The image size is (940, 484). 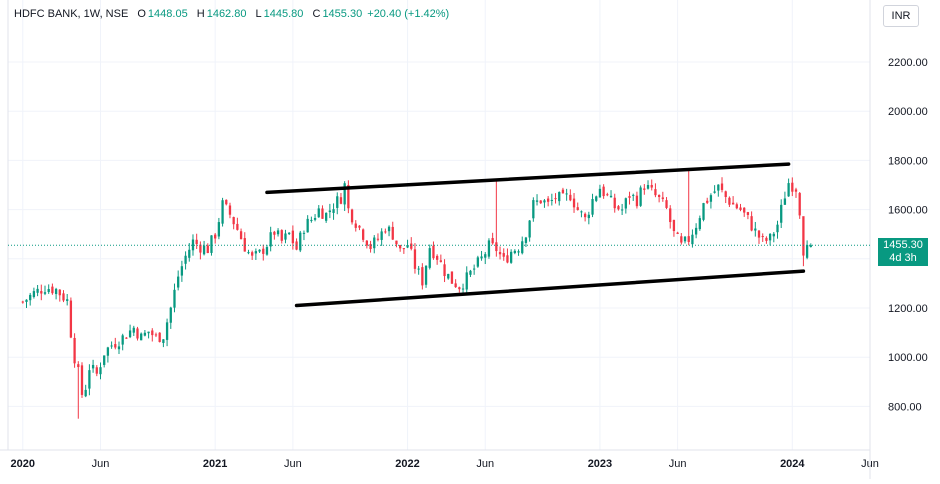 I want to click on x-tick-label: 2022, so click(x=407, y=464).